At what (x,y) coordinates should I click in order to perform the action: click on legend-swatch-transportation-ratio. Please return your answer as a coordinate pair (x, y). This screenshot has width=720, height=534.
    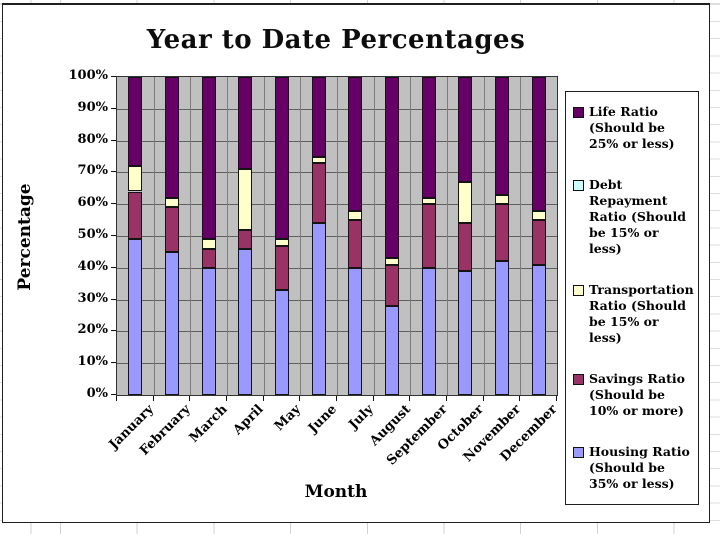
    Looking at the image, I should click on (578, 290).